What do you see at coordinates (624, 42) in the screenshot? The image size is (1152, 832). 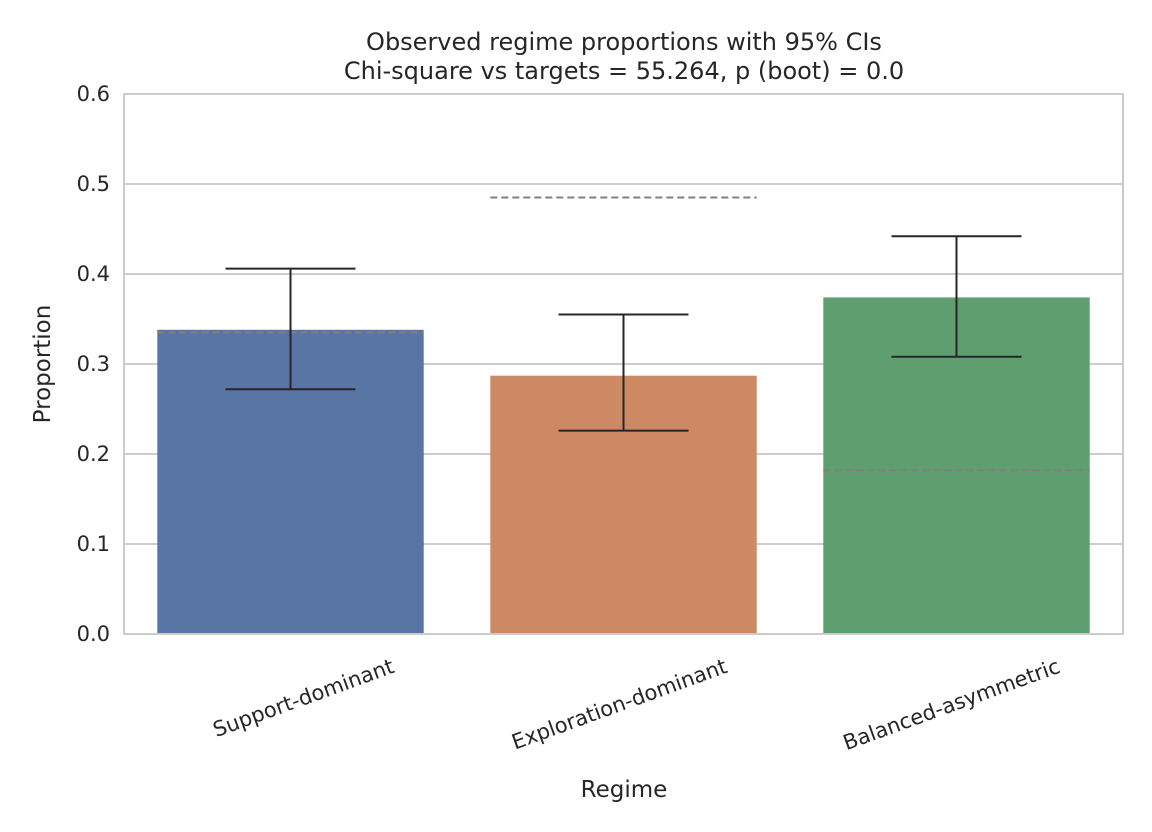 I see `chart-title: Observed regime proportions with 95% CIs` at bounding box center [624, 42].